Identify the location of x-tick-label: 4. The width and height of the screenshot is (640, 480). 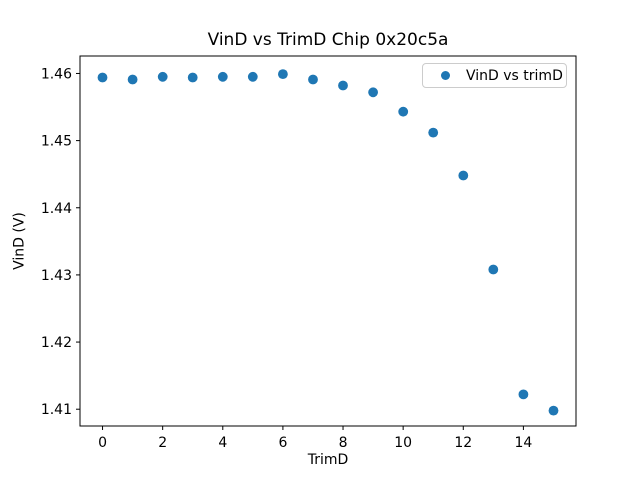
(222, 443).